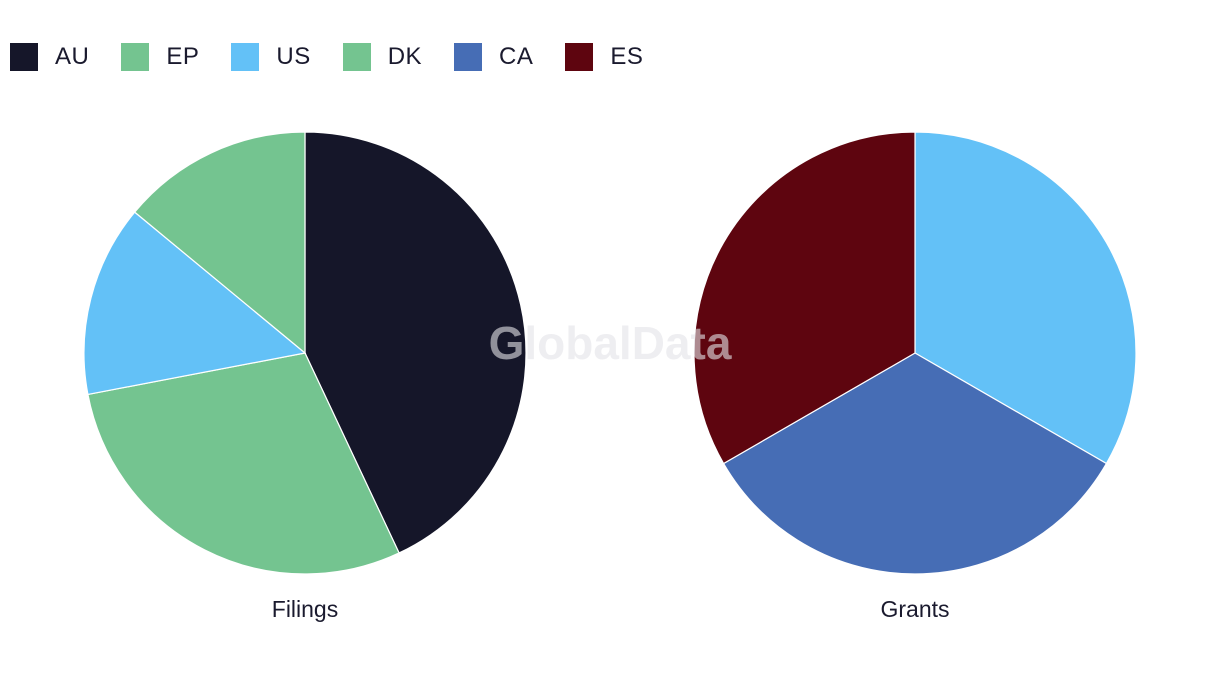 This screenshot has width=1220, height=686. Describe the element at coordinates (243, 463) in the screenshot. I see `pie-slice-filings-ep` at that location.